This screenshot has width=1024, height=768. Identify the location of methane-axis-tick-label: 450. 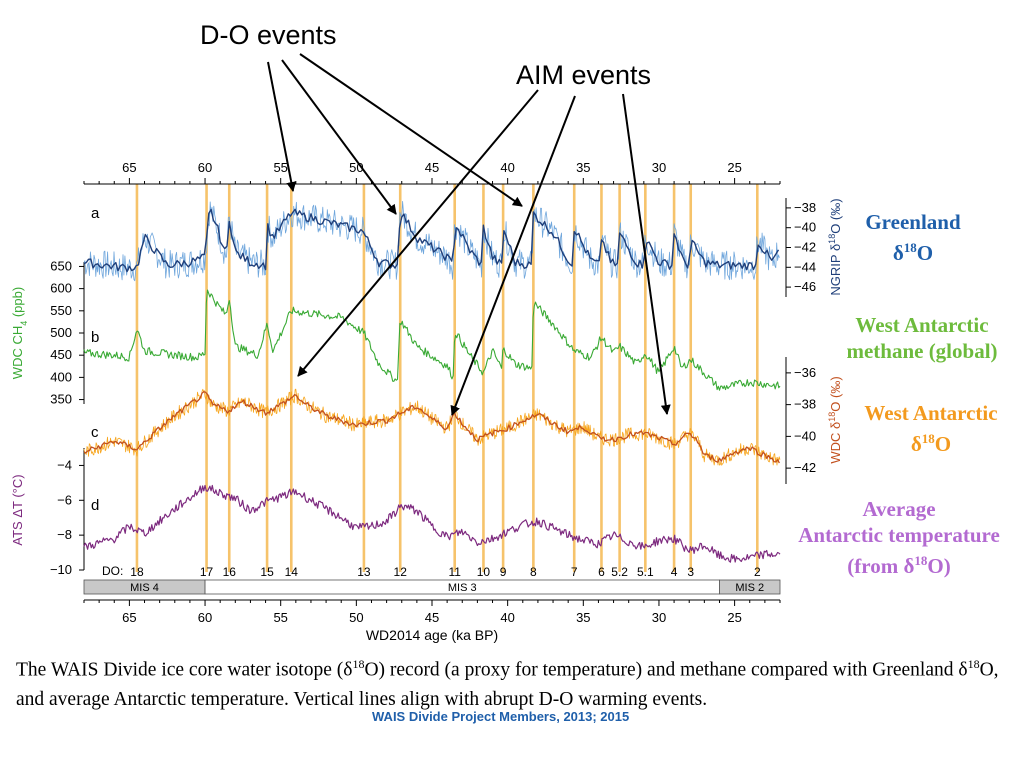
(61, 354).